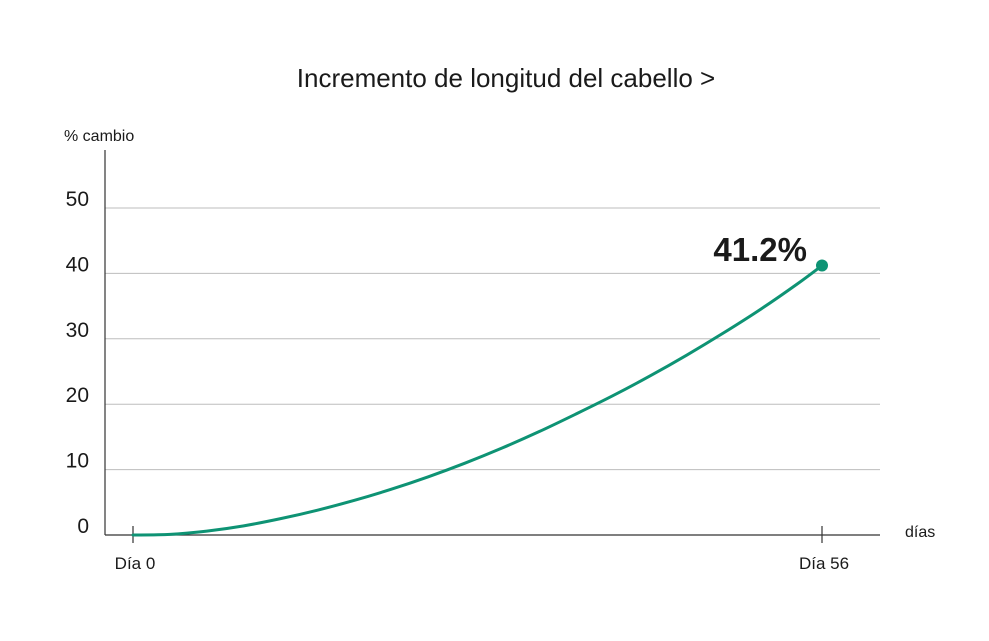 Image resolution: width=989 pixels, height=641 pixels. I want to click on chart-title: Incremento de longitud del cabello >, so click(506, 78).